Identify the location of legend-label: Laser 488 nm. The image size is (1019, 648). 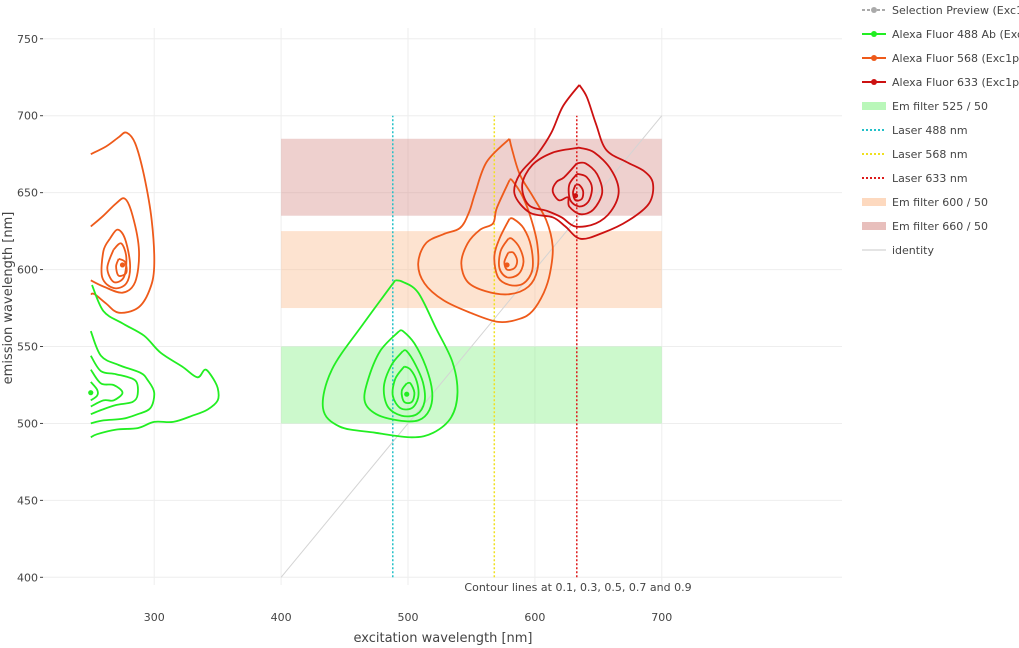
(930, 130).